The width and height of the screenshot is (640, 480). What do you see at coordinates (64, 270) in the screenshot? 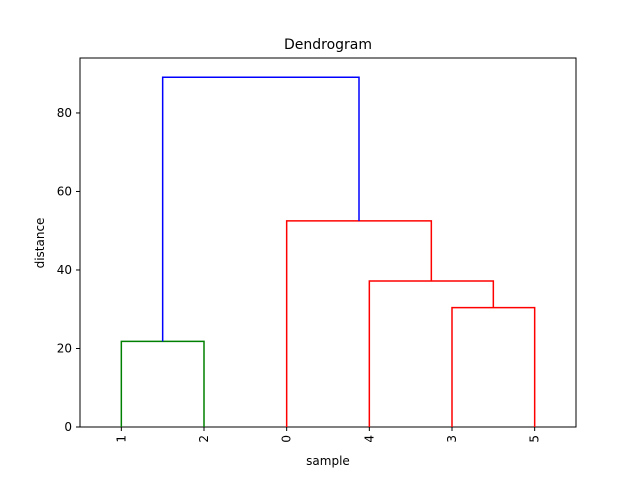
I see `y-tick-label-40: 40` at bounding box center [64, 270].